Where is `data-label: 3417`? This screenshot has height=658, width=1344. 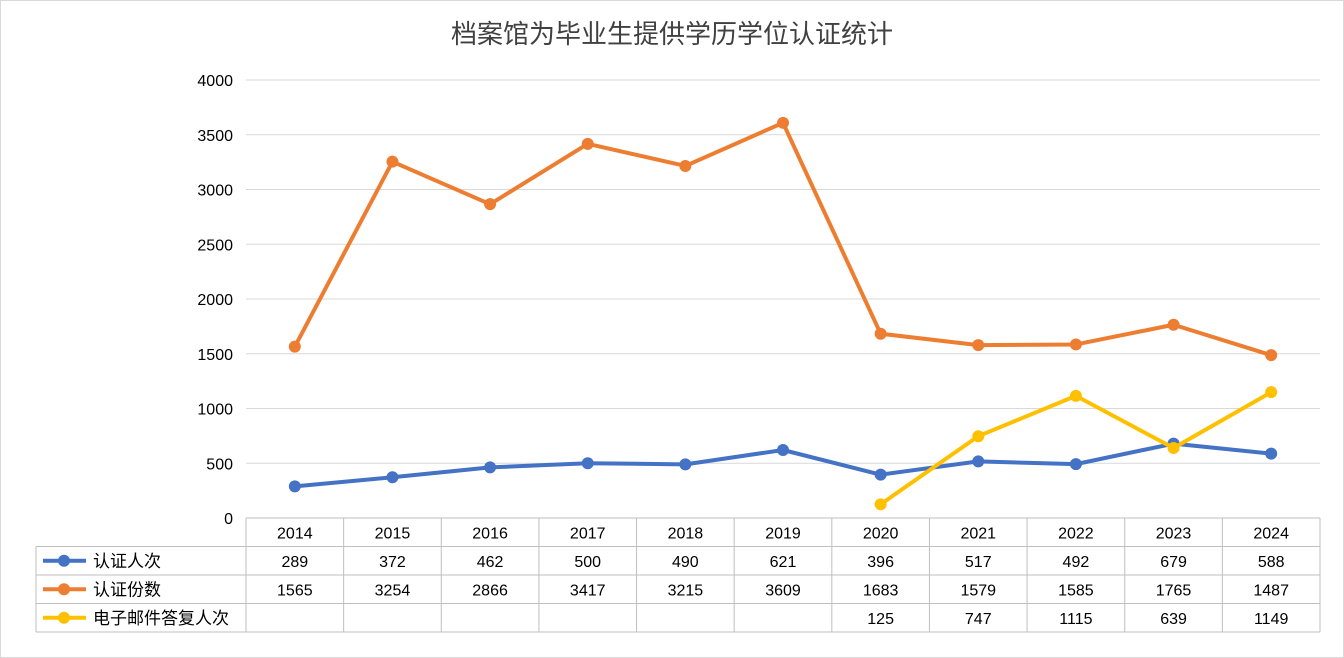 data-label: 3417 is located at coordinates (588, 590).